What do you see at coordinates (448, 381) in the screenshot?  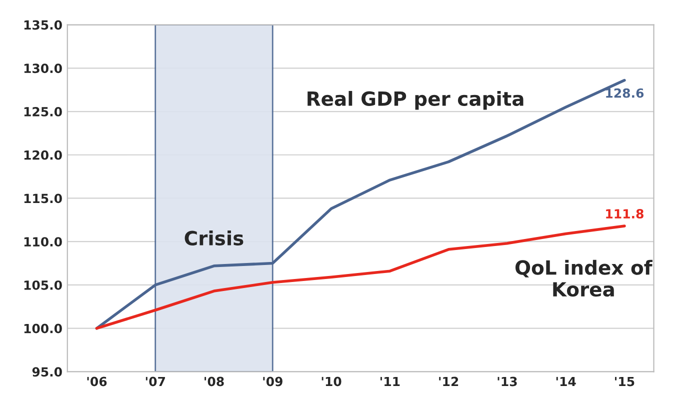 I see `x-tick-label: '12` at bounding box center [448, 381].